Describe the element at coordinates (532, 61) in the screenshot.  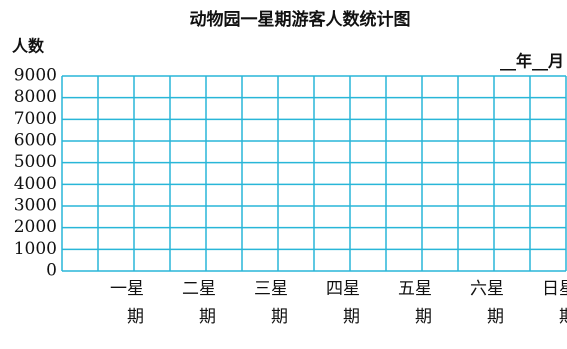
I see `date-label: __年__月` at that location.